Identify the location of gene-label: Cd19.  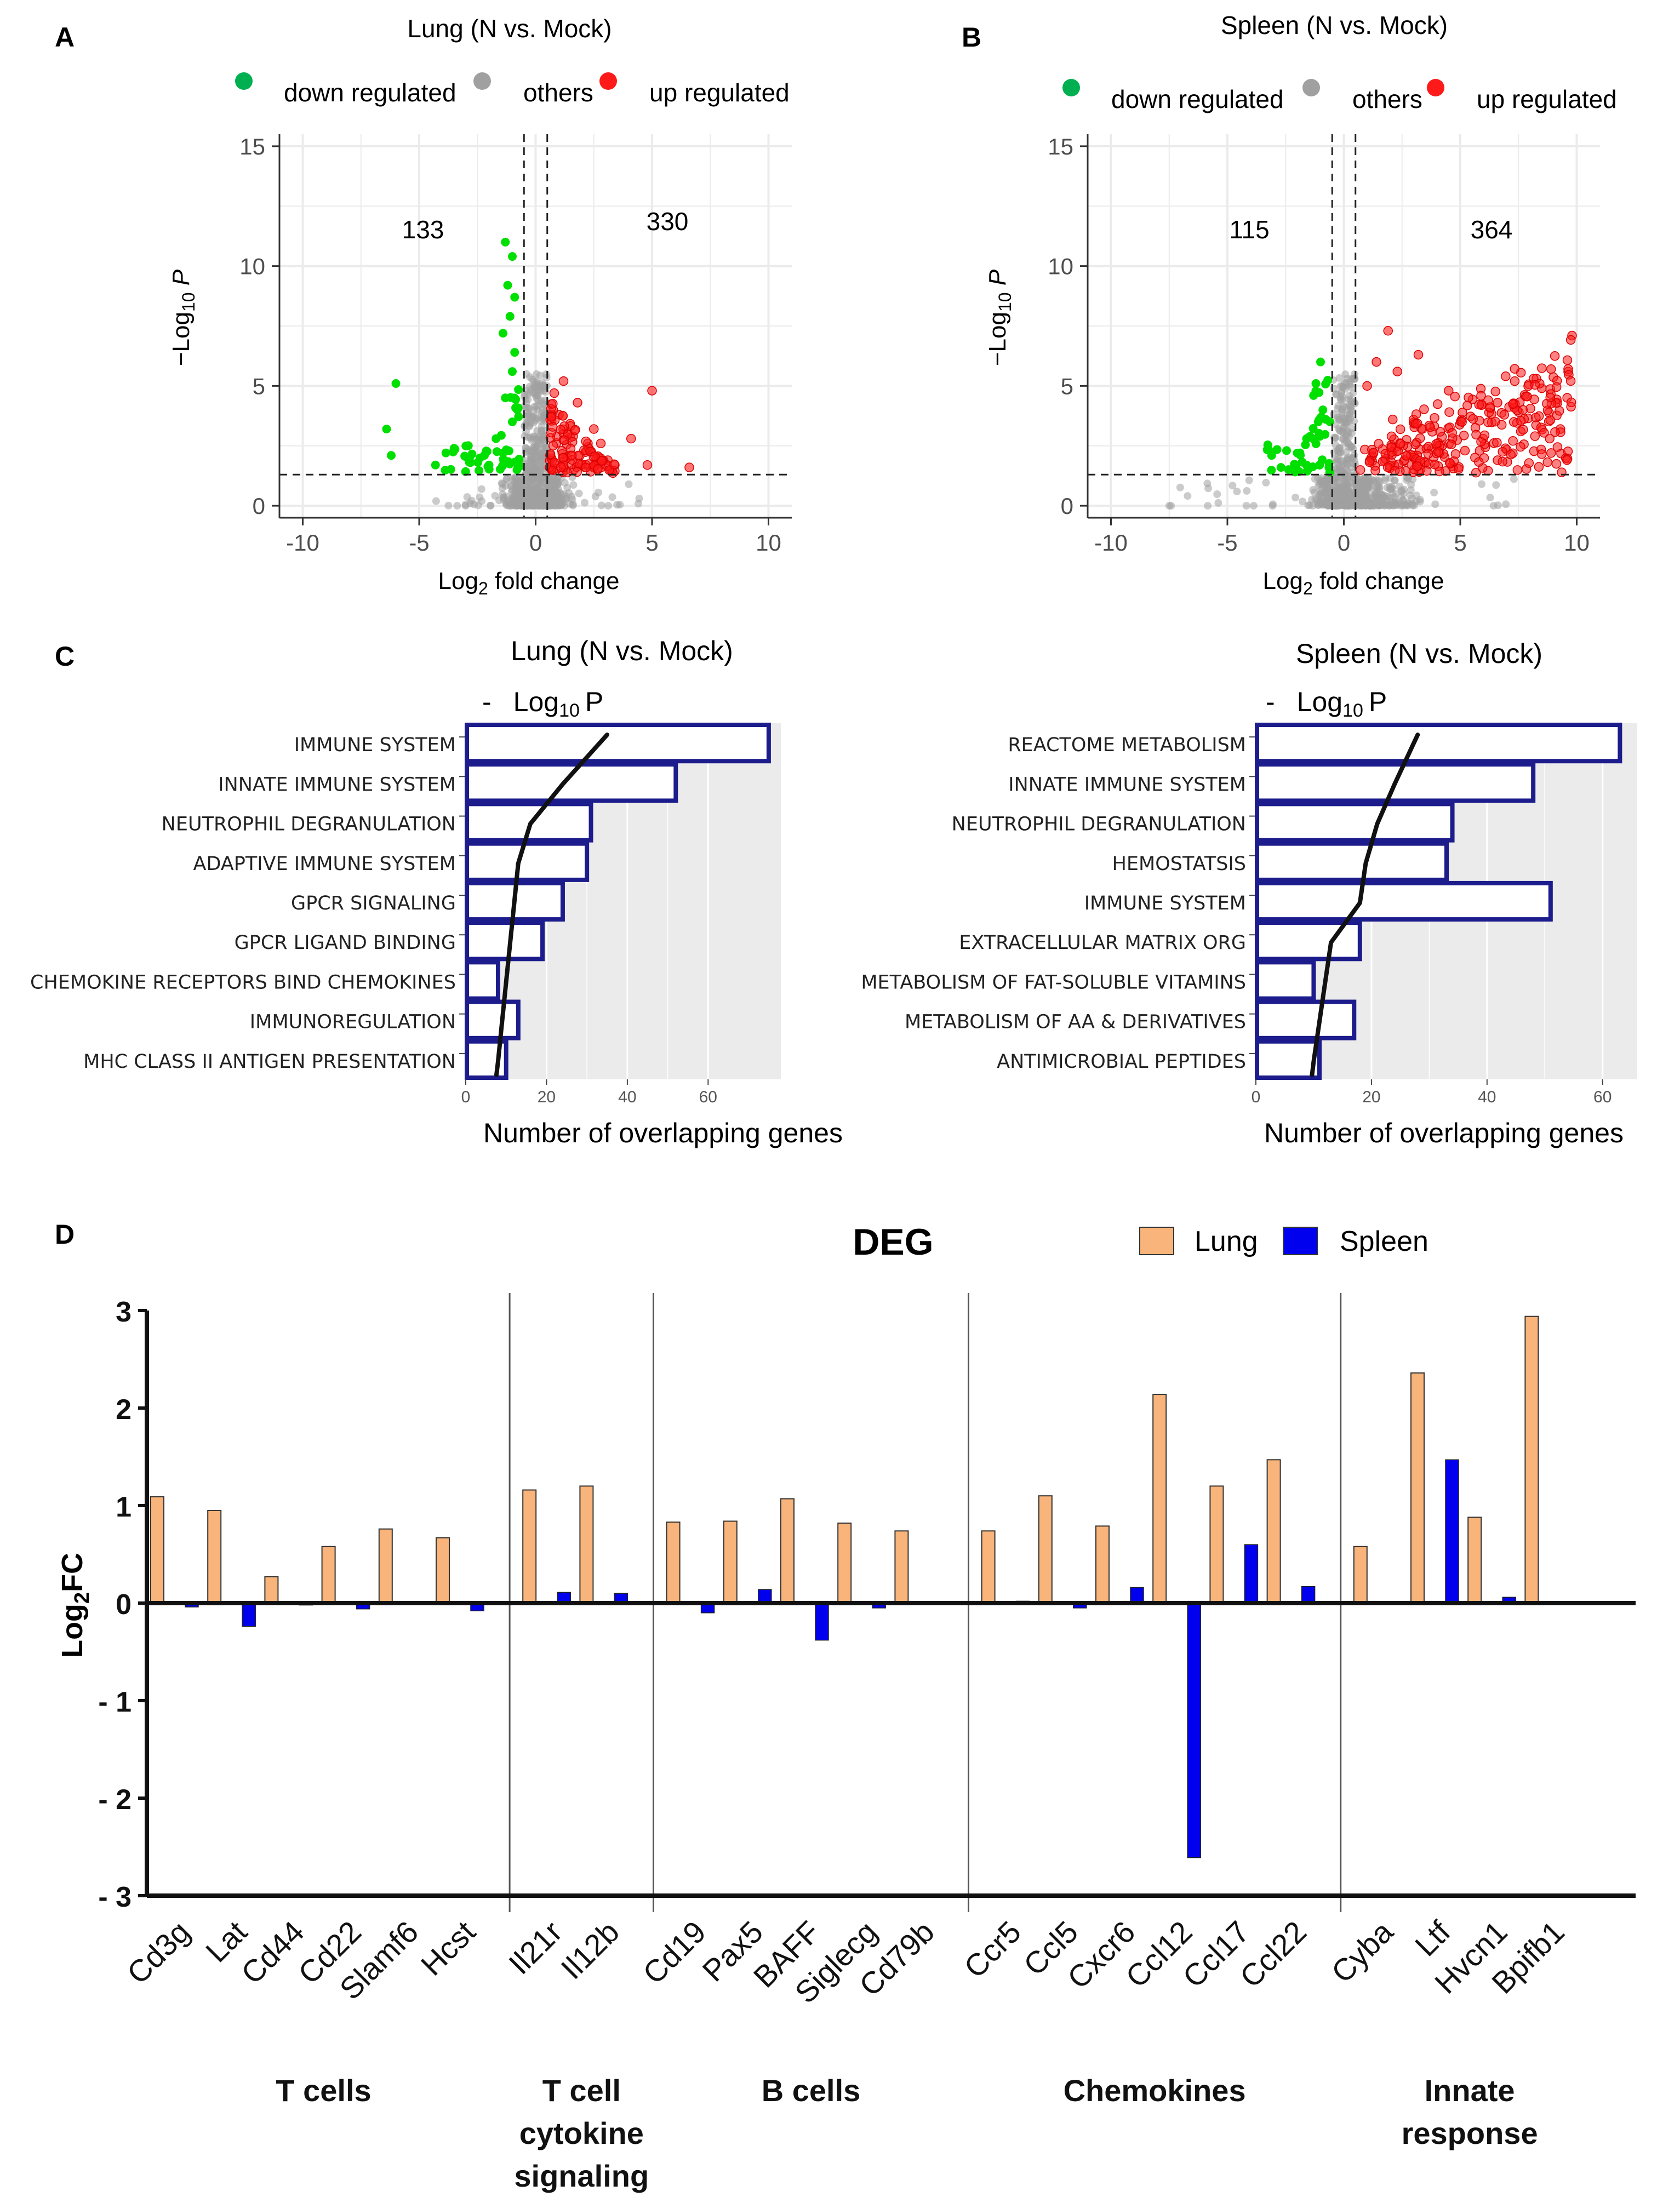
(674, 1952).